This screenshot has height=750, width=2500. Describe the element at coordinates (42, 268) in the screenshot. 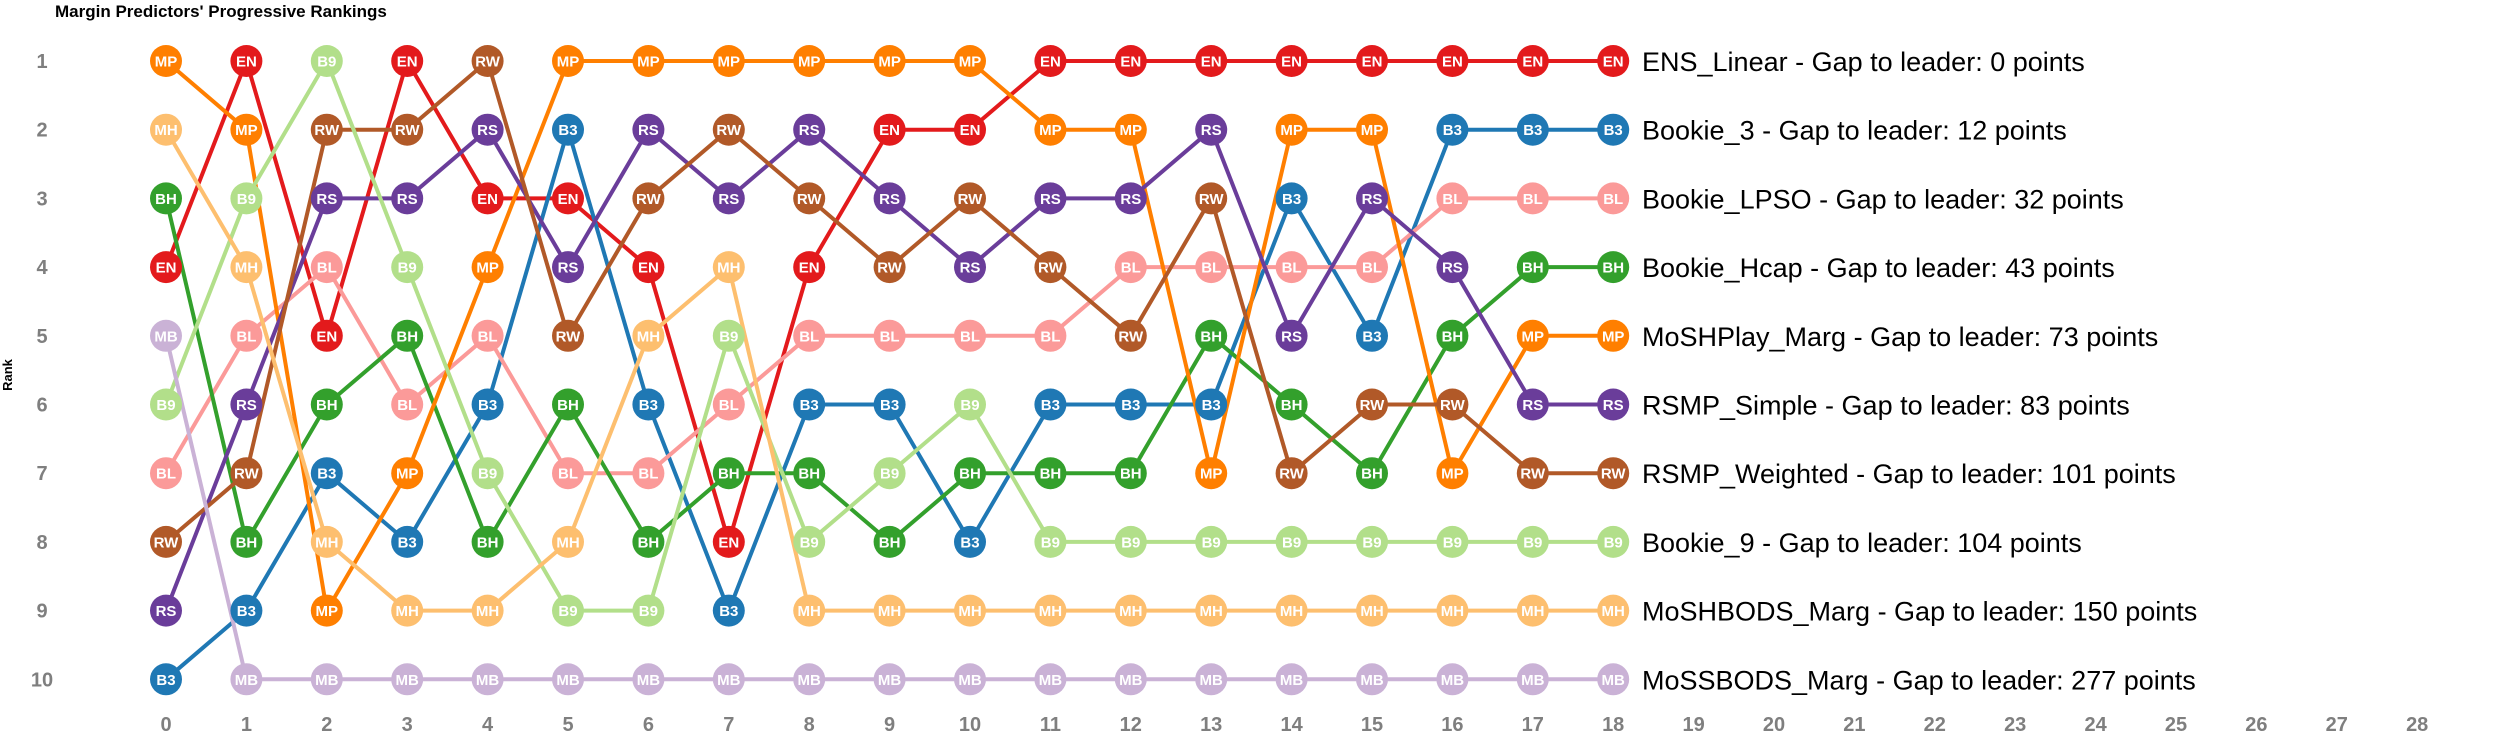

I see `y-tick-label: 4` at that location.